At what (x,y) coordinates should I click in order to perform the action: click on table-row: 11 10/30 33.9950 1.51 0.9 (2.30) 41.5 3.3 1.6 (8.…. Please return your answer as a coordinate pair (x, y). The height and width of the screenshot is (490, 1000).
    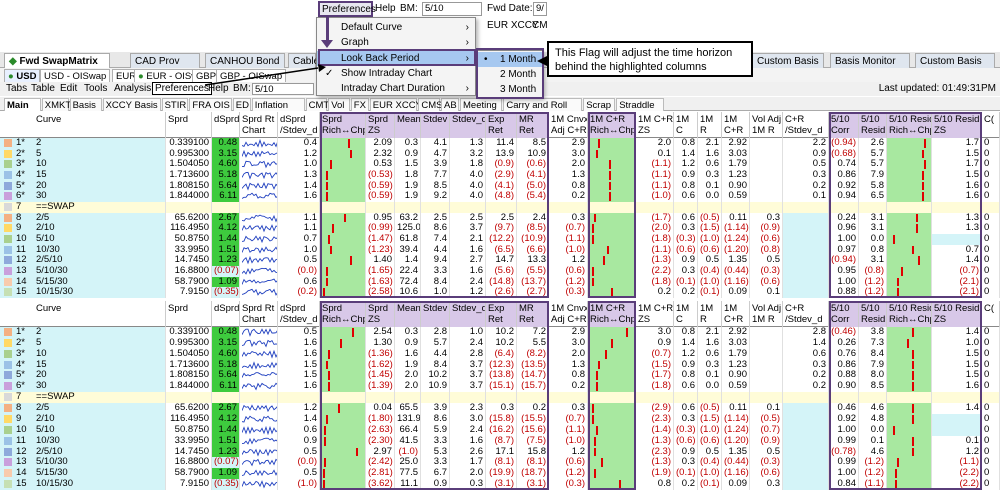
    Looking at the image, I should click on (500, 441).